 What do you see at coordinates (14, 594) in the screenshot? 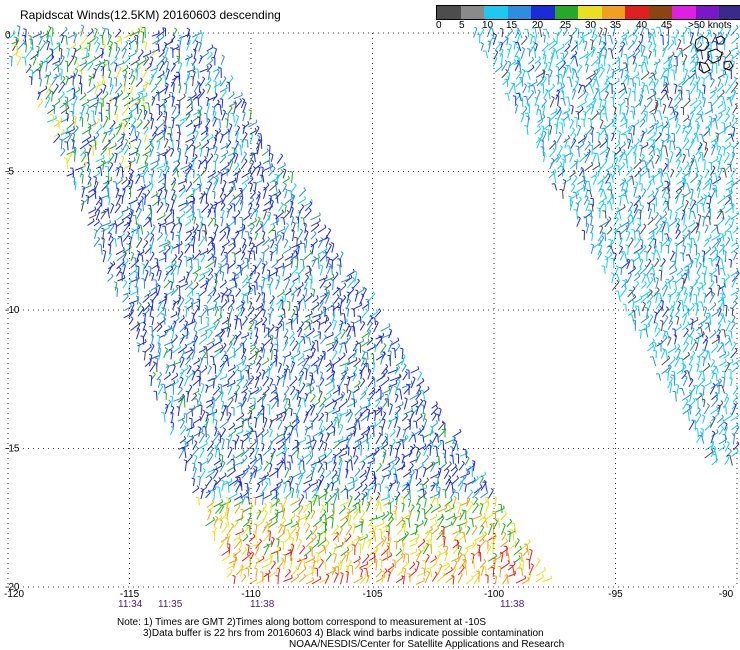
I see `lon-tick-label: -120` at bounding box center [14, 594].